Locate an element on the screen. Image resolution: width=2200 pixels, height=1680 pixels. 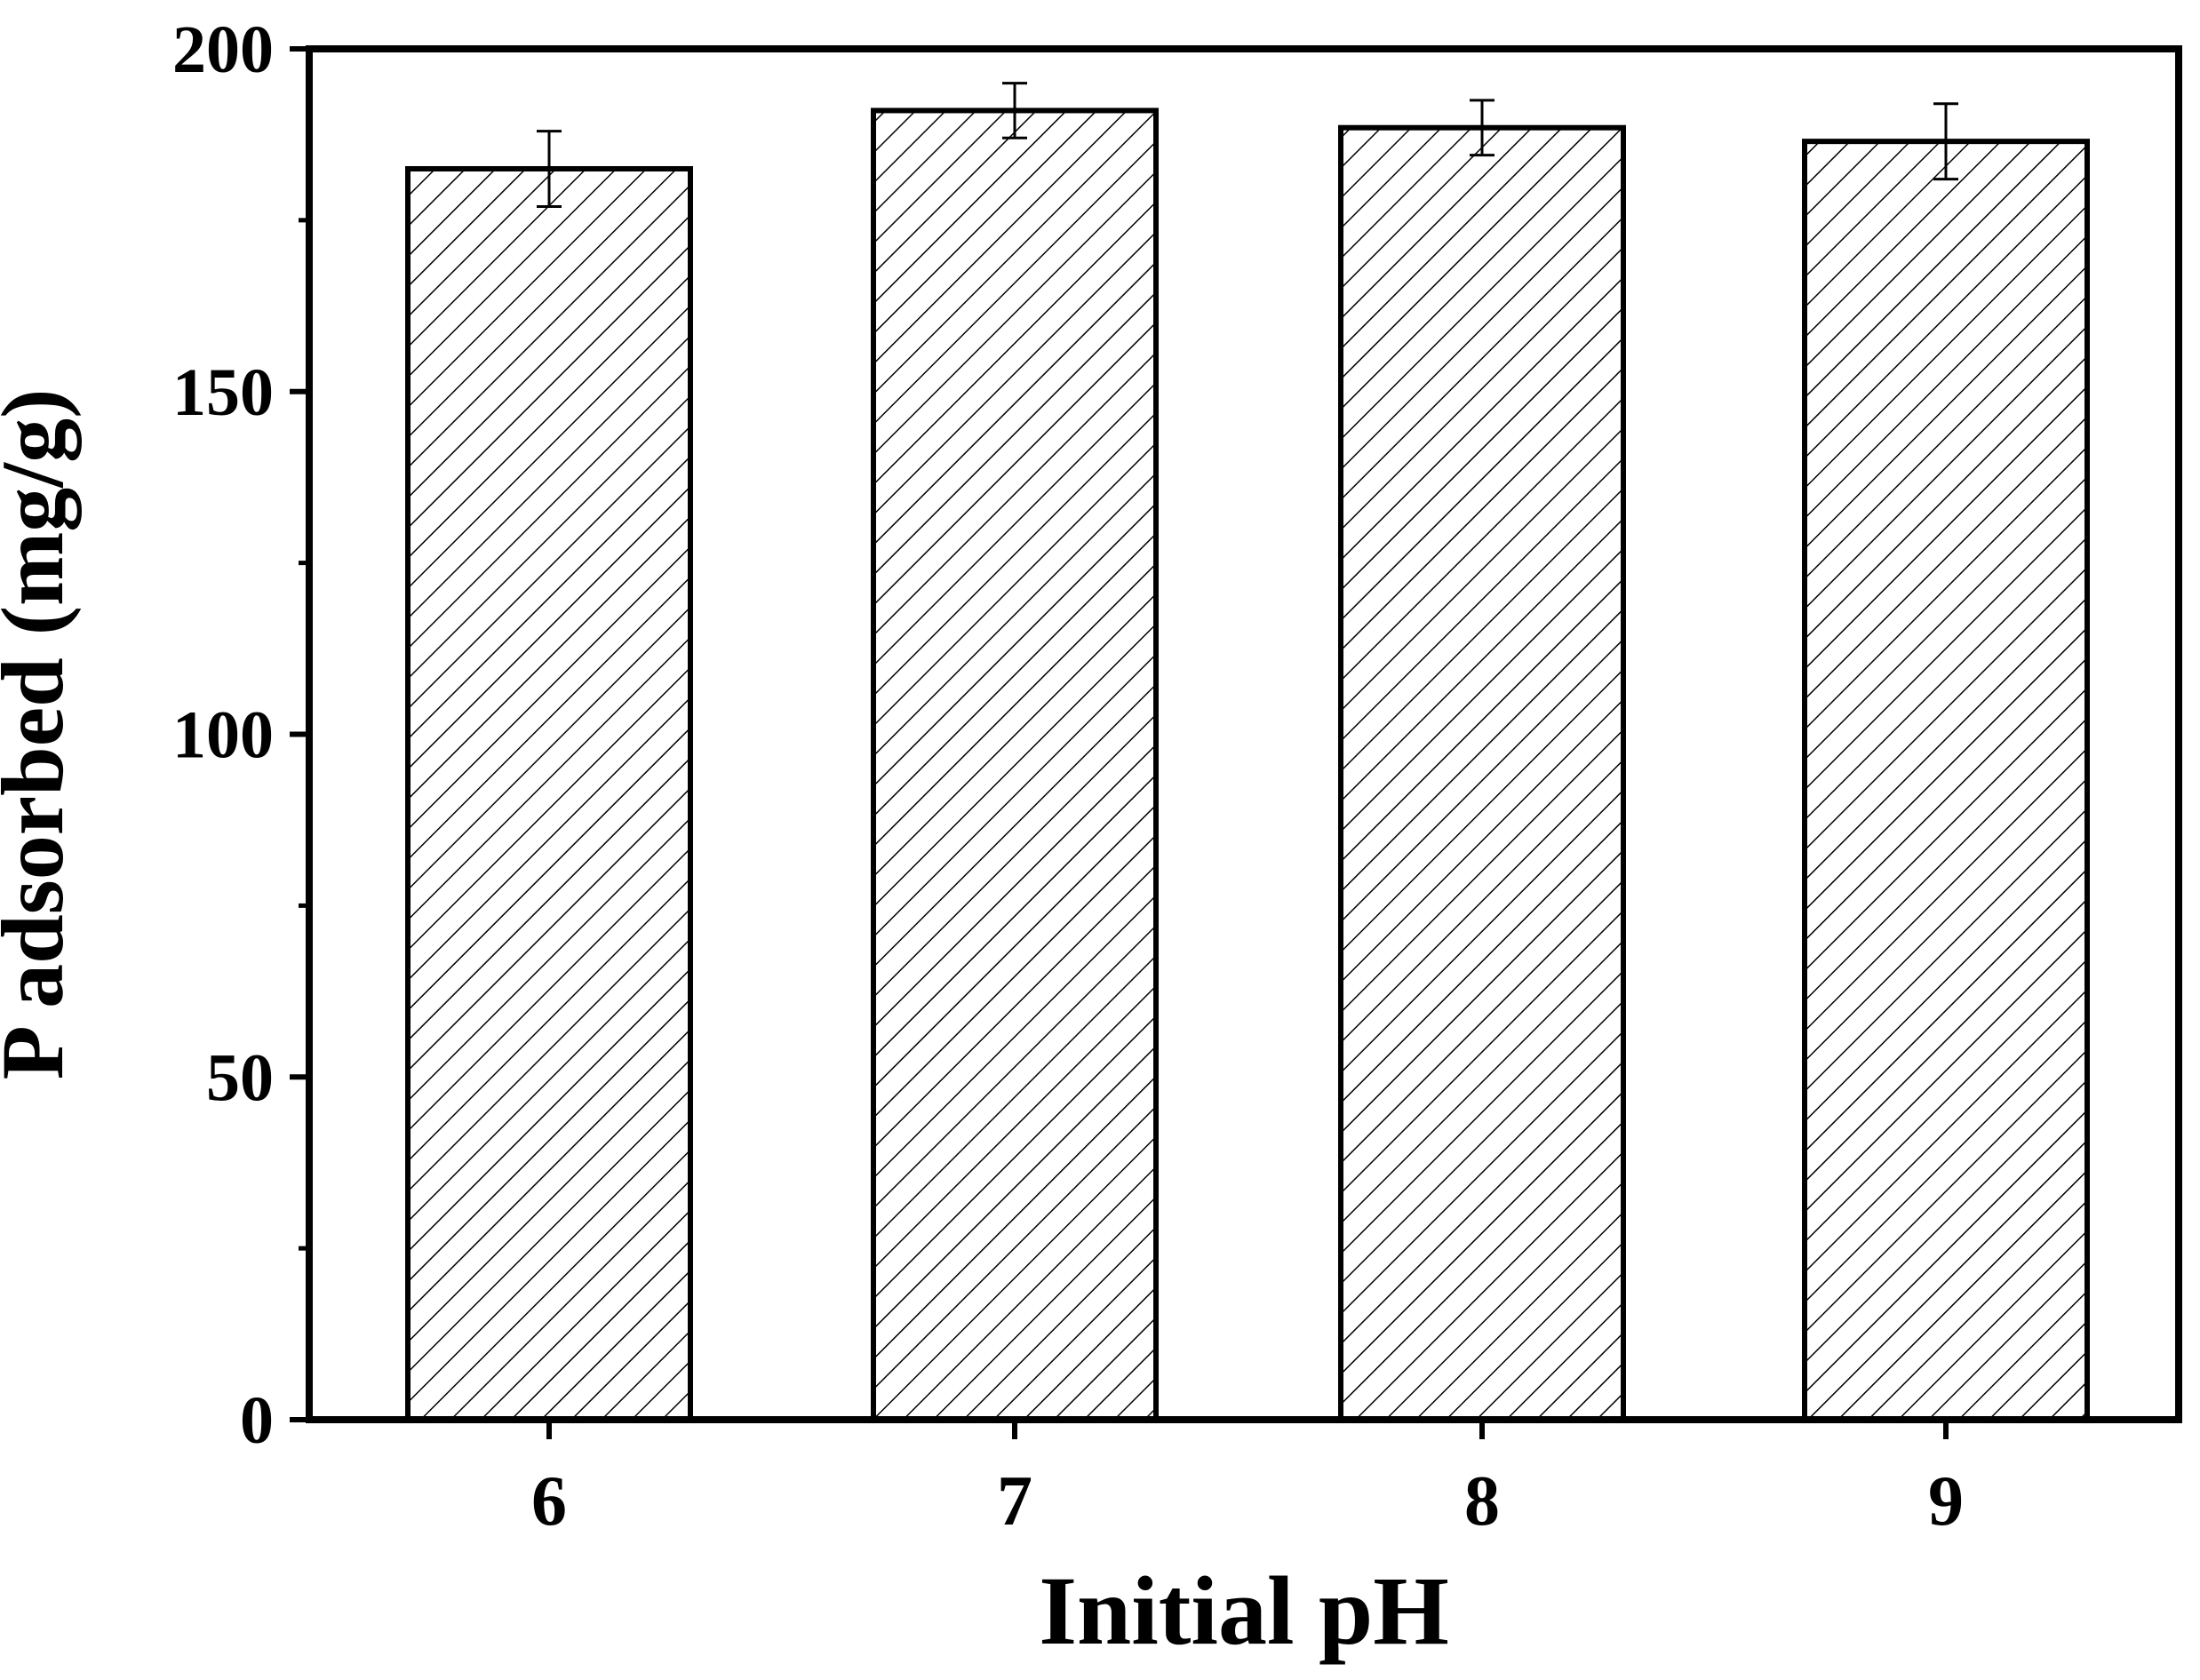
x-tick-label: 7 is located at coordinates (1014, 1501).